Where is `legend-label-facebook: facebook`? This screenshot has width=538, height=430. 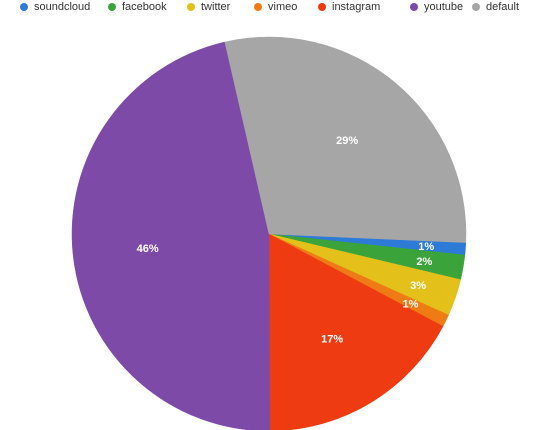
legend-label-facebook: facebook is located at coordinates (144, 7).